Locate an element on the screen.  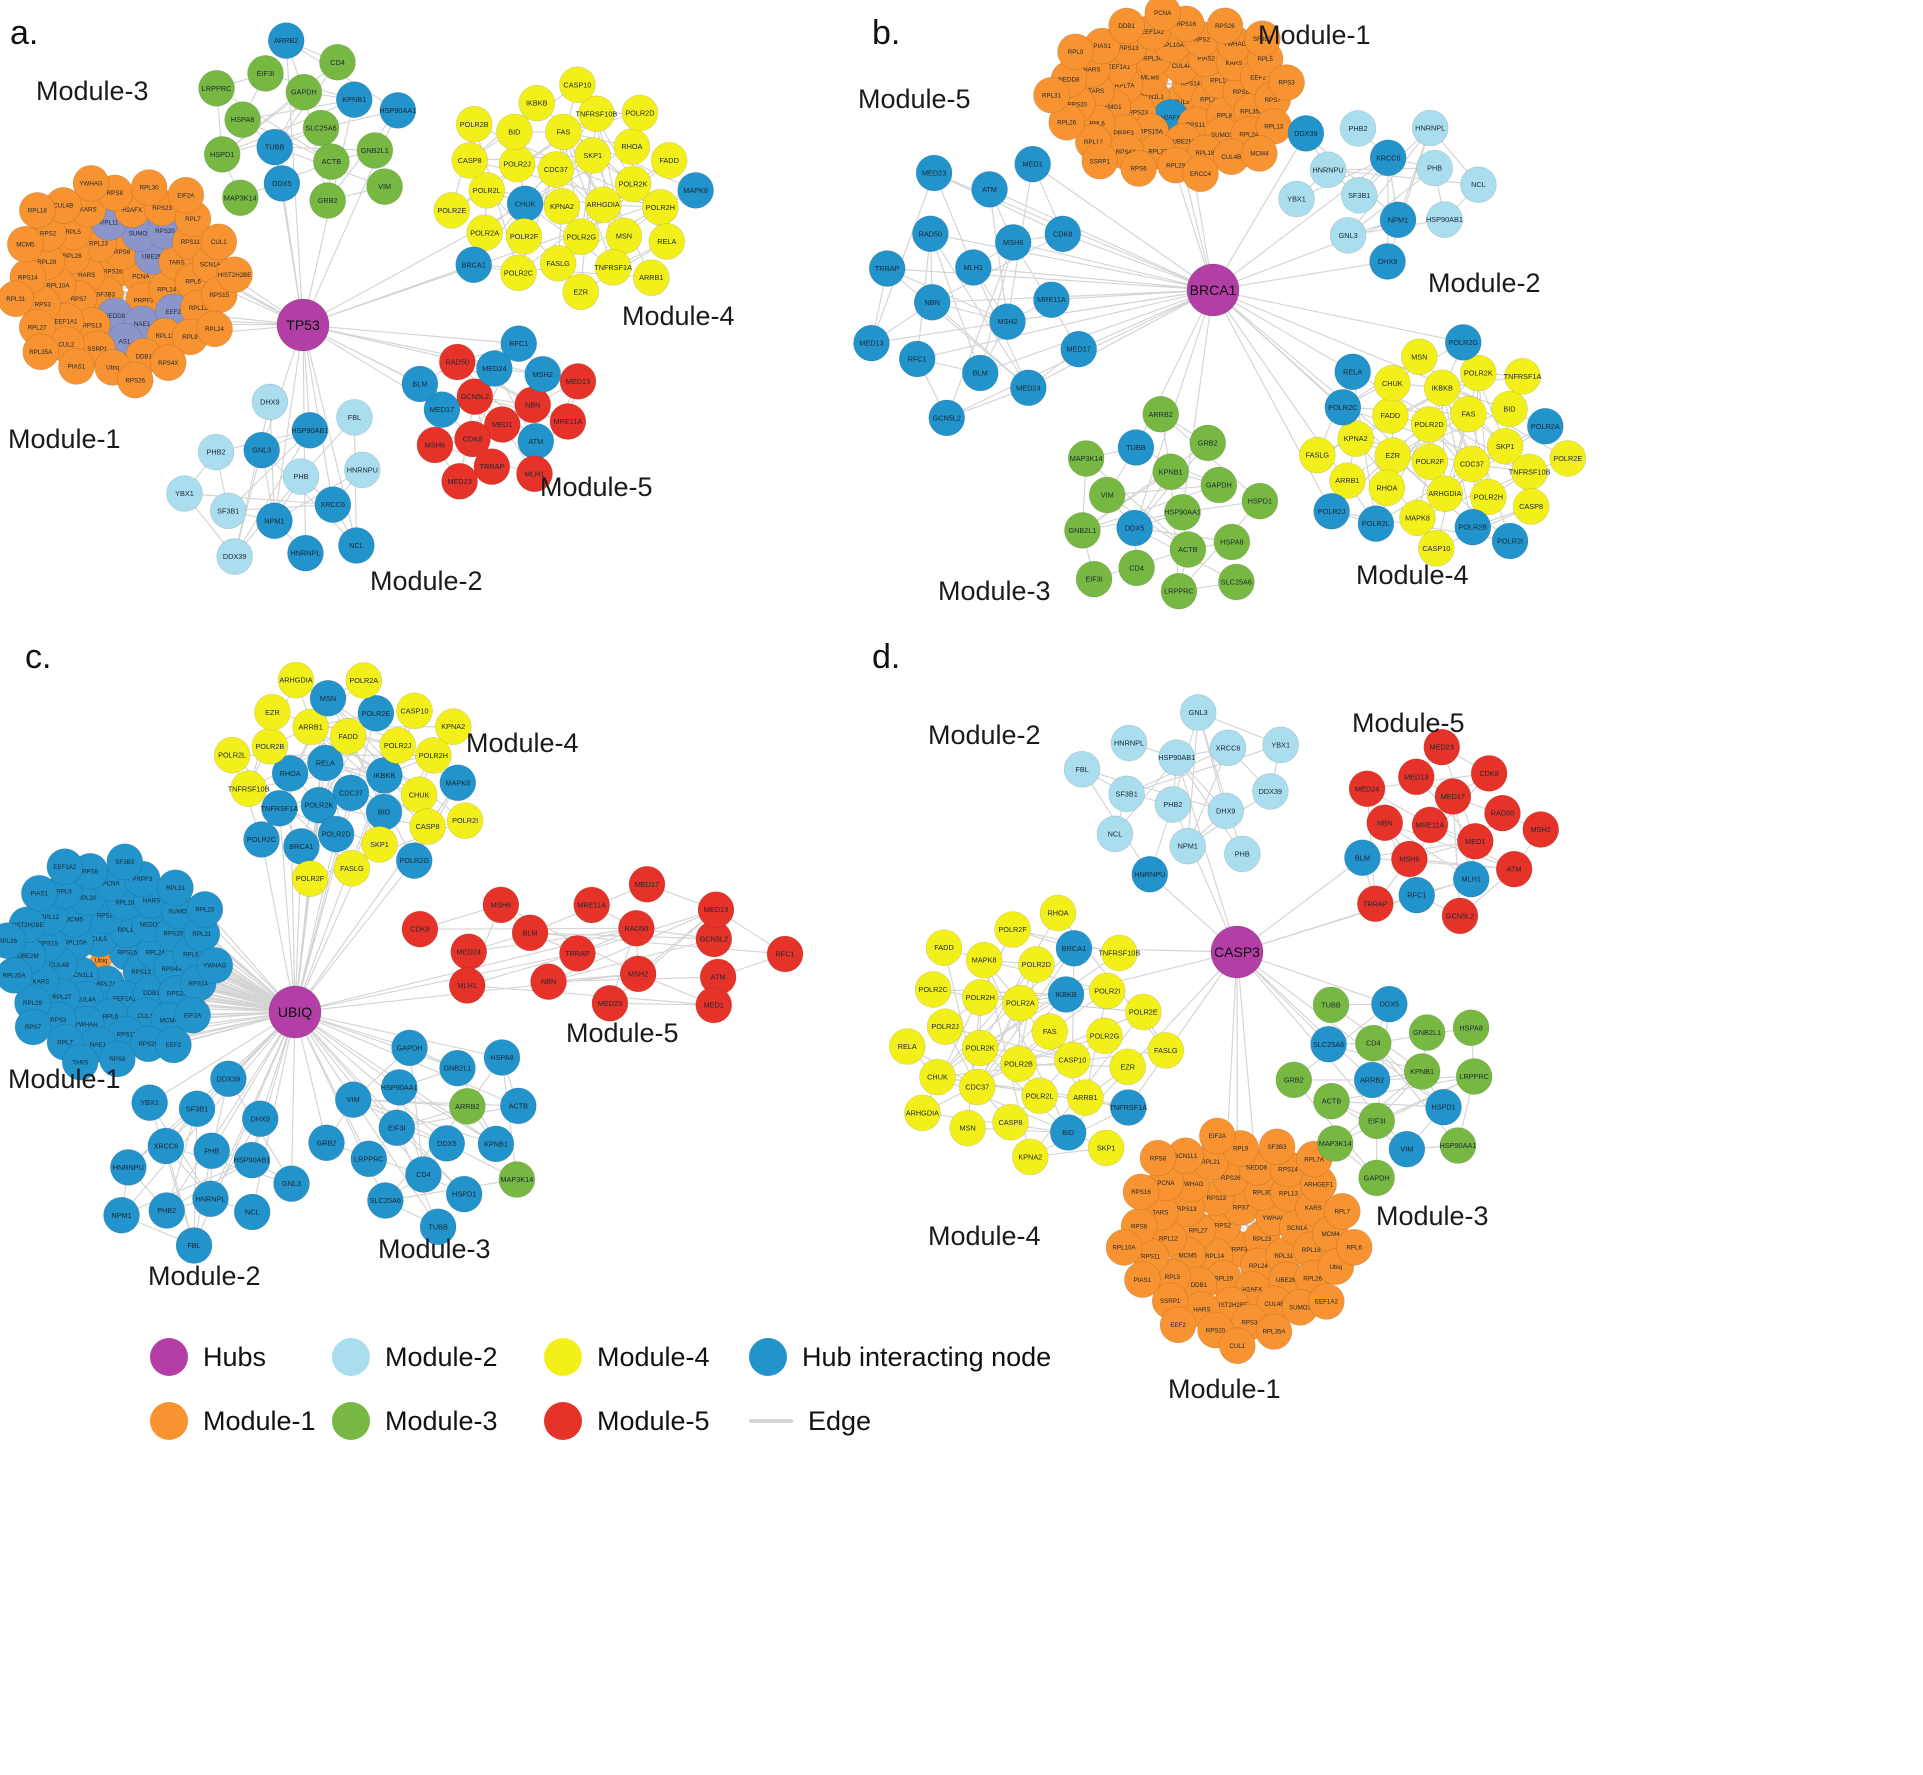
node-IKBKB is located at coordinates (1066, 994).